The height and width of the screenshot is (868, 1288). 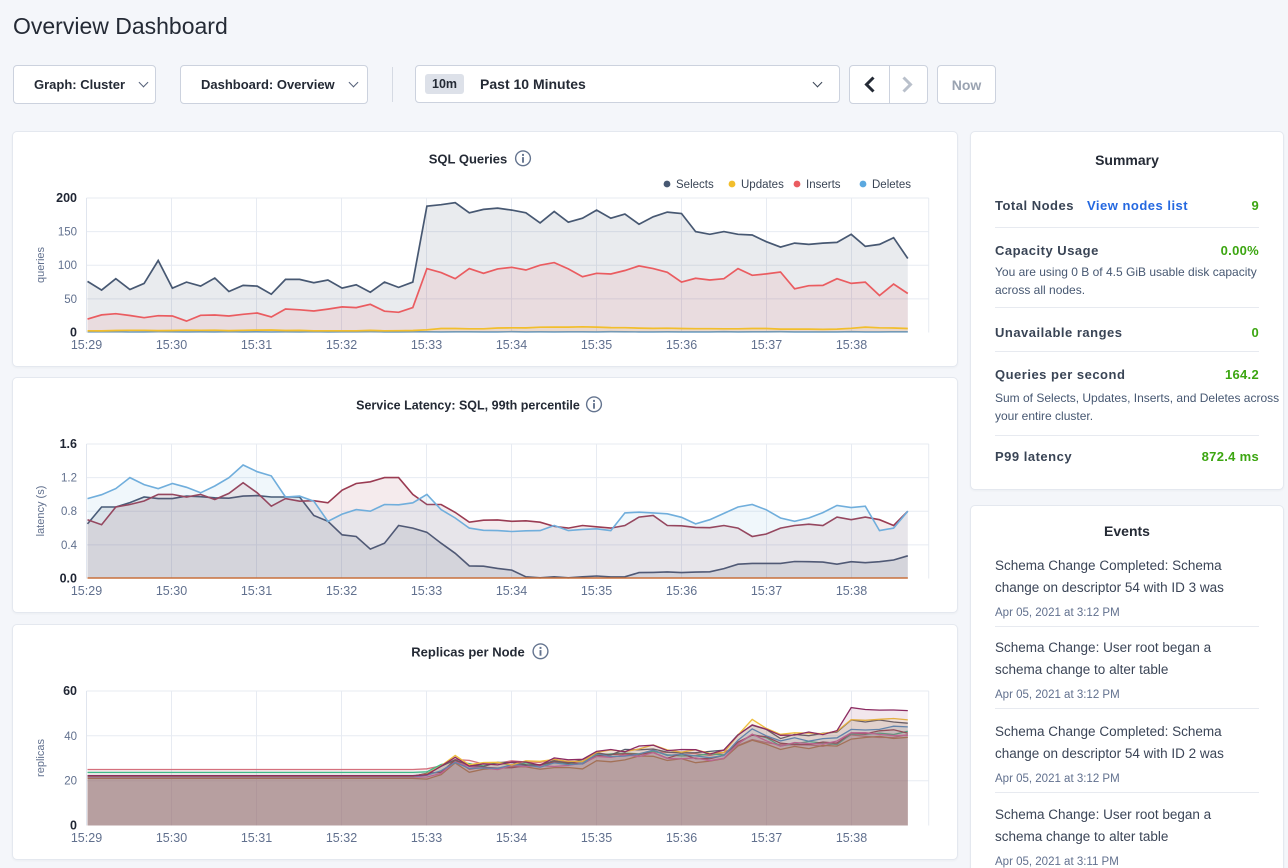 What do you see at coordinates (41, 511) in the screenshot?
I see `svg-text: latency (s)` at bounding box center [41, 511].